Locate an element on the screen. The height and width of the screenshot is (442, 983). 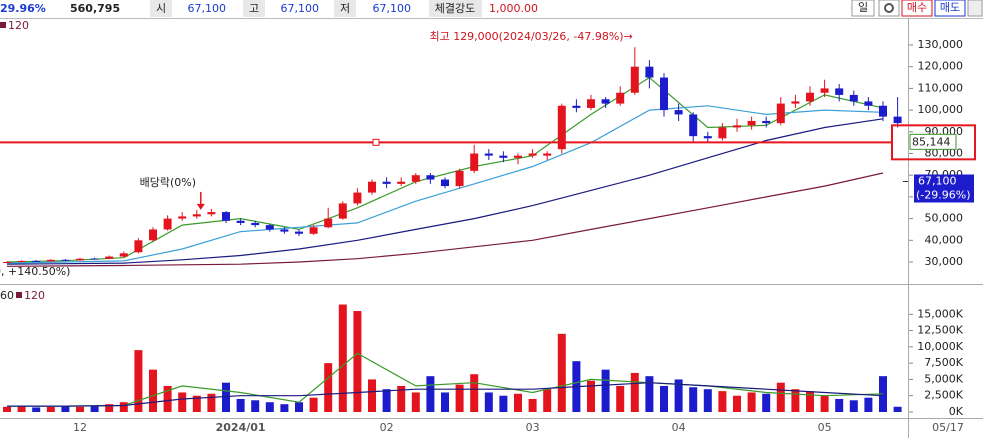
current-change: (-29.96%) is located at coordinates (943, 194).